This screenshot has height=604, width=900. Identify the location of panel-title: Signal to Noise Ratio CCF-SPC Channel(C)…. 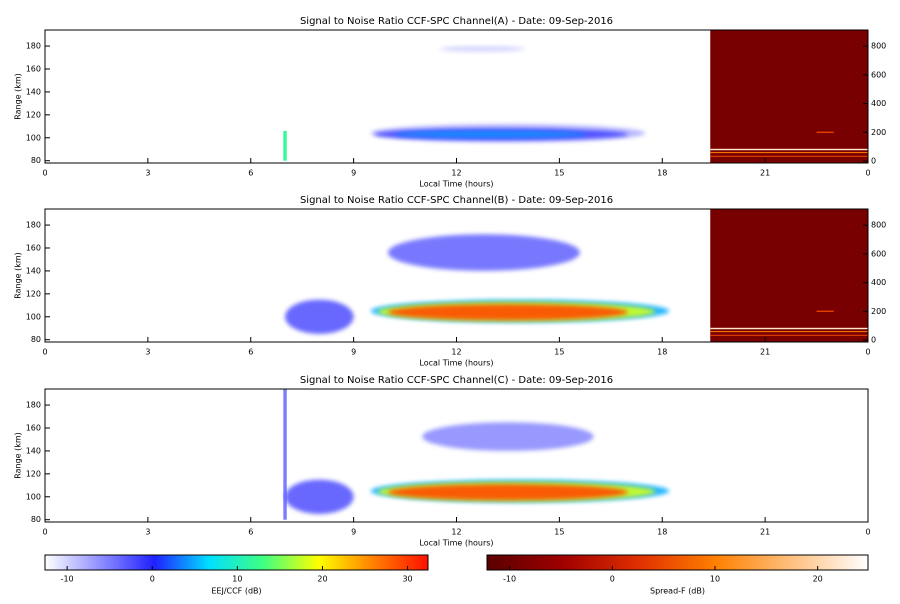
(456, 380).